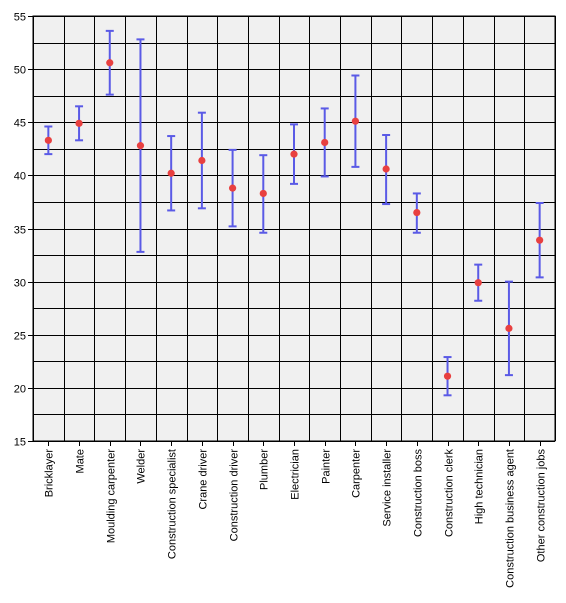 Image resolution: width=566 pixels, height=603 pixels. I want to click on x-tick-label: Bricklayer, so click(50, 473).